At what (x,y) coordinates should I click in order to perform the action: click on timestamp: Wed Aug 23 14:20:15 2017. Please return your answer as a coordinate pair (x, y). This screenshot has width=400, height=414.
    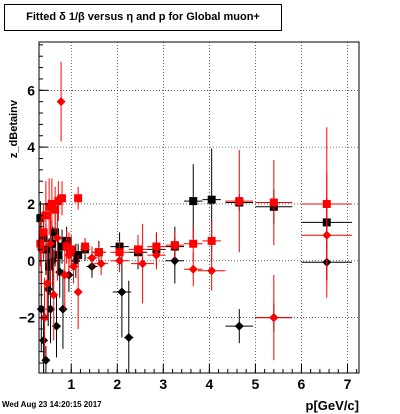
    Looking at the image, I should click on (52, 404).